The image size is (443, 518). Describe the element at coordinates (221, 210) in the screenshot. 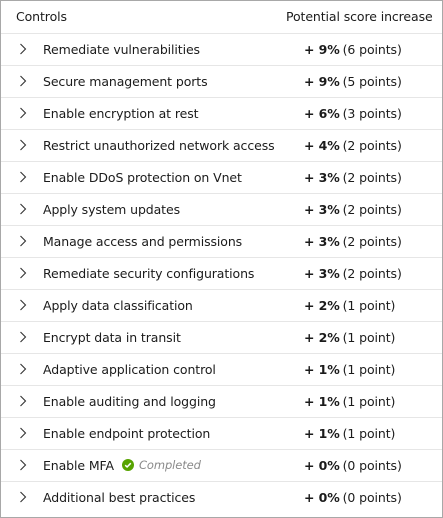

I see `control-row-apply-system-updates: Apply system updates + 3% (2 points)` at that location.